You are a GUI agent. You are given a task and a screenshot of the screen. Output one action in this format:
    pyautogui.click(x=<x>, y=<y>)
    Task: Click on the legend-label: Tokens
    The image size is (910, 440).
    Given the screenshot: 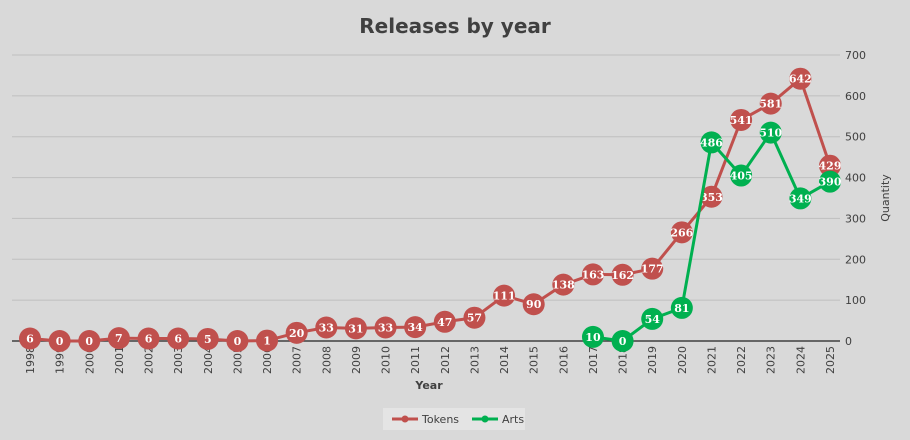 What is the action you would take?
    pyautogui.click(x=440, y=419)
    